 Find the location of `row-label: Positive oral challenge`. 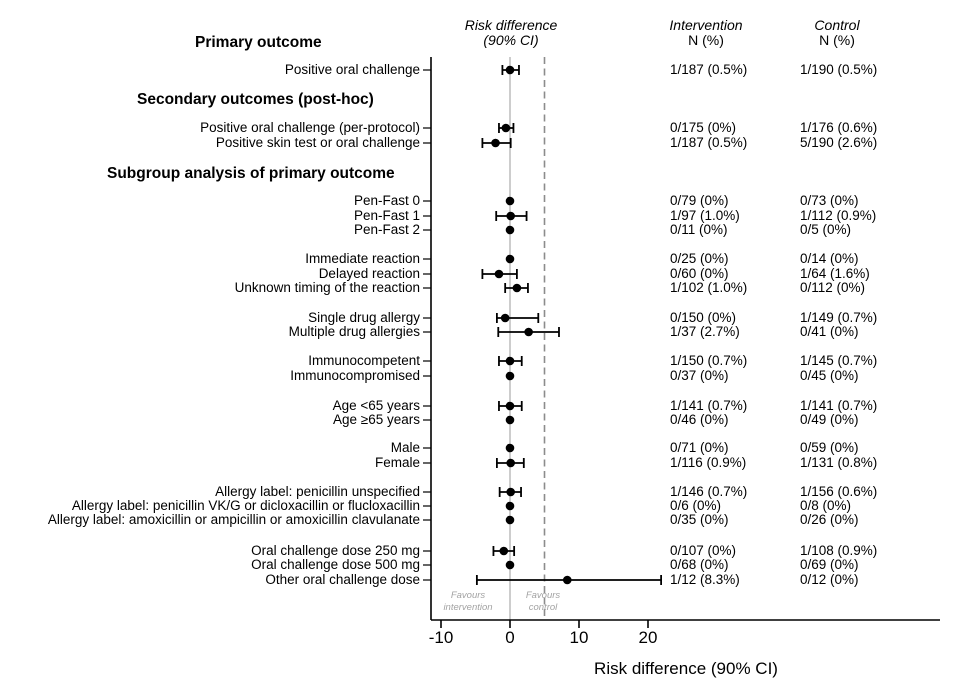

row-label: Positive oral challenge is located at coordinates (352, 69).